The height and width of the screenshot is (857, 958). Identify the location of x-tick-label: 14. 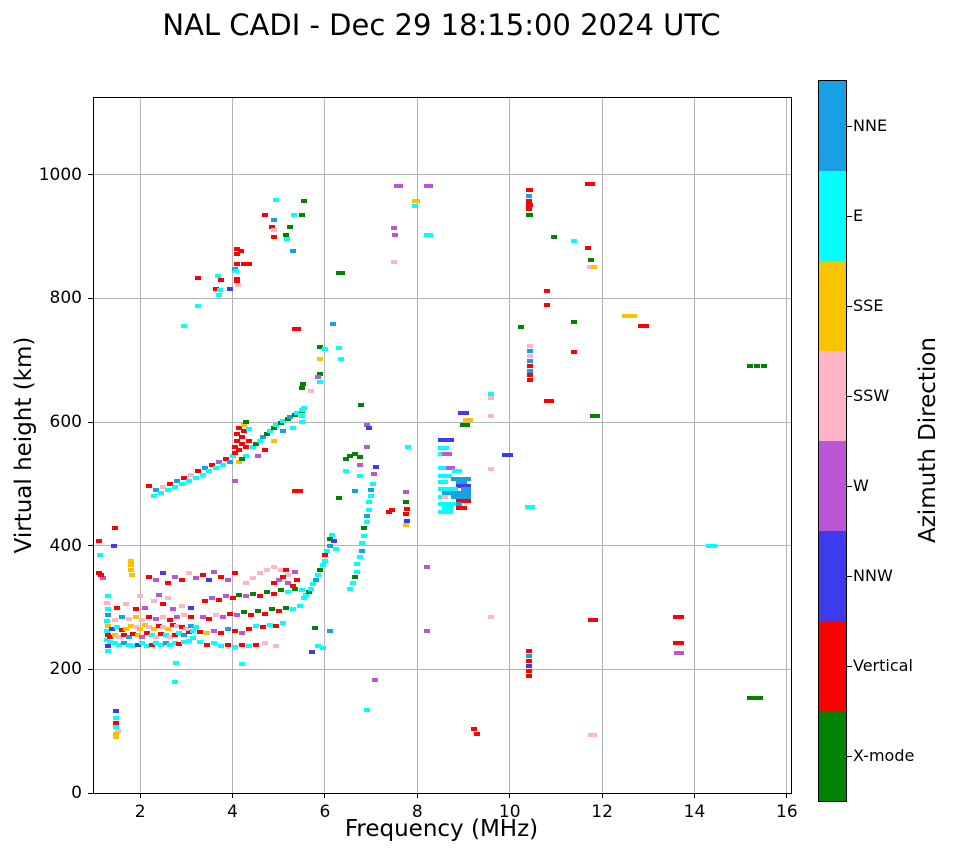
(694, 812).